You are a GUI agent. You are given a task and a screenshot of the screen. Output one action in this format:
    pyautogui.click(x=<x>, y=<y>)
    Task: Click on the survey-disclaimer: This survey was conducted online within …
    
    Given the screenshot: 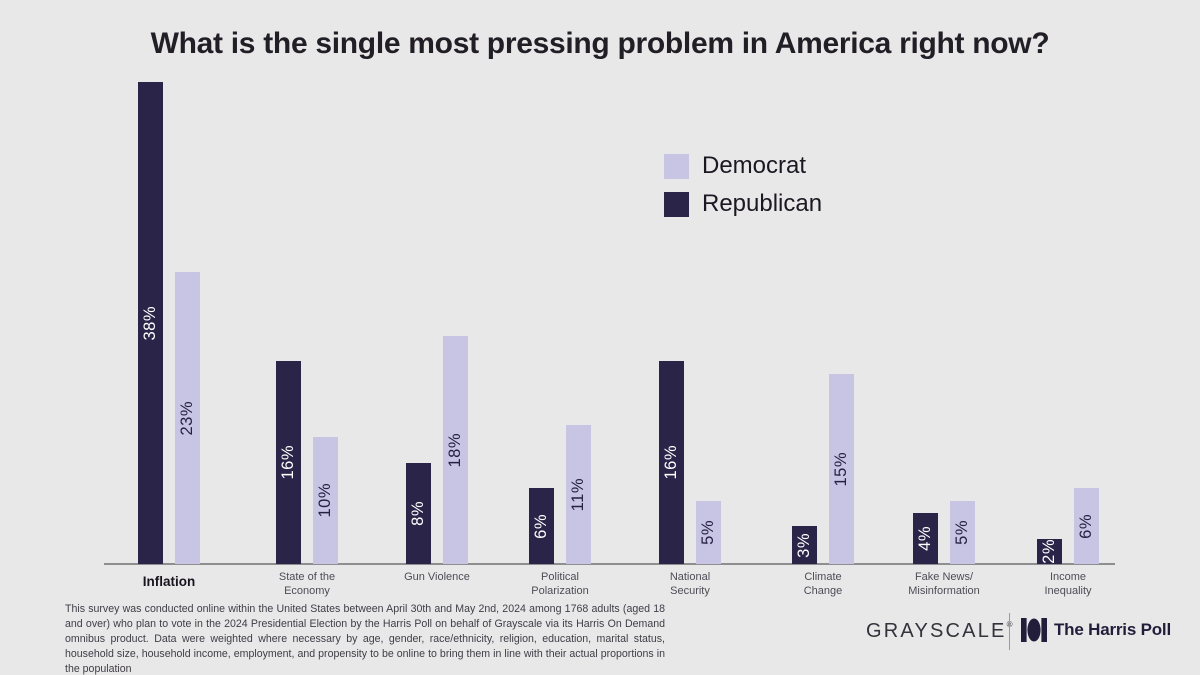 What is the action you would take?
    pyautogui.click(x=365, y=639)
    